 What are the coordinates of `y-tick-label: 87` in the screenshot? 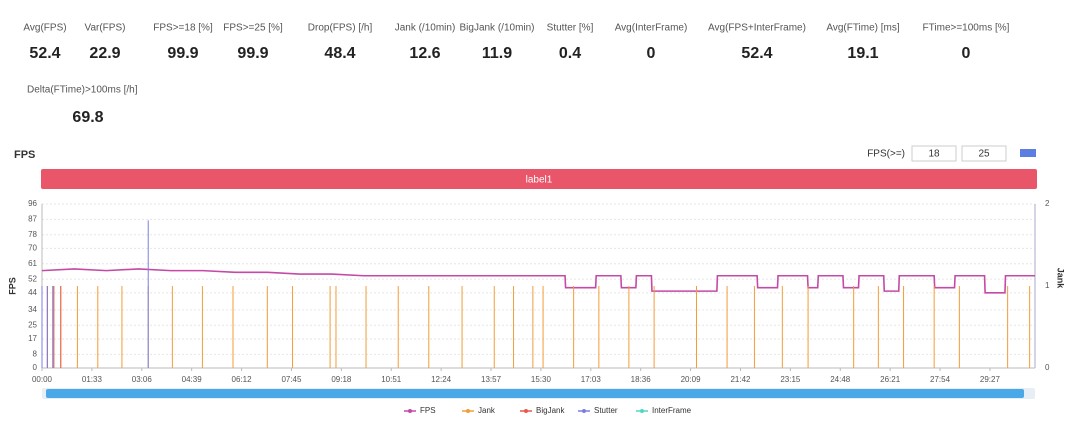 It's located at (32, 218).